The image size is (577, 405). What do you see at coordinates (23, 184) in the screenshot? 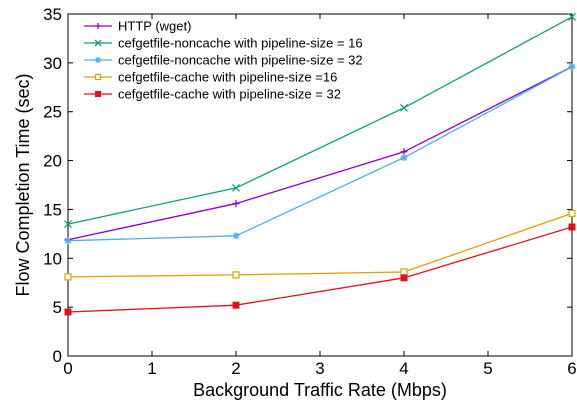
I see `y-axis-title: Flow Completion Time (sec)` at bounding box center [23, 184].